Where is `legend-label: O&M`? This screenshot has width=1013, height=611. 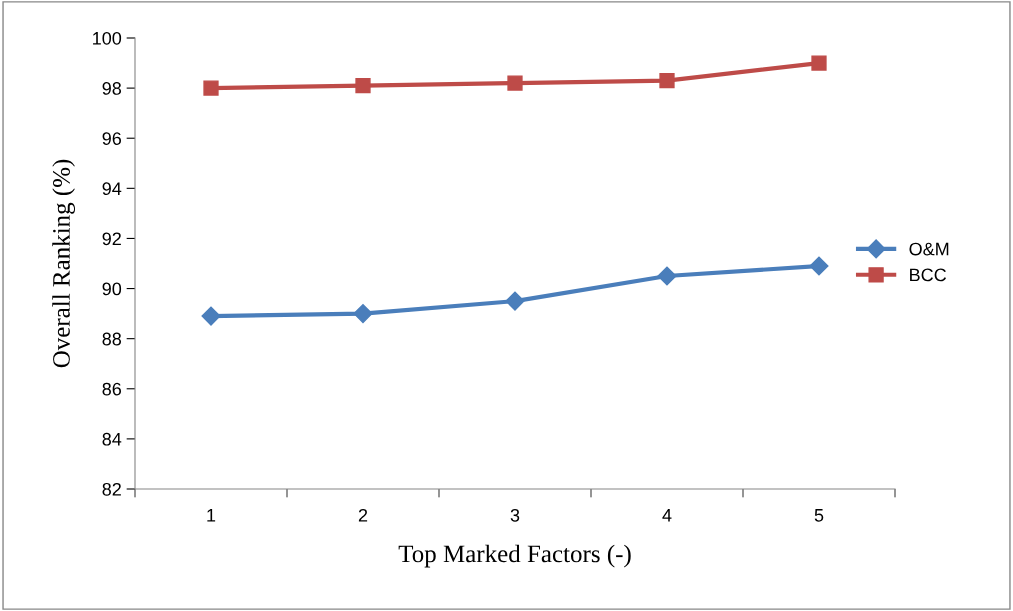 legend-label: O&M is located at coordinates (929, 249).